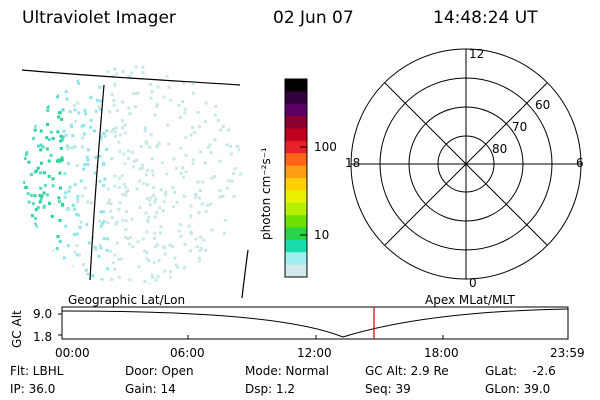 The image size is (600, 400). I want to click on timeline-plot, so click(313, 323).